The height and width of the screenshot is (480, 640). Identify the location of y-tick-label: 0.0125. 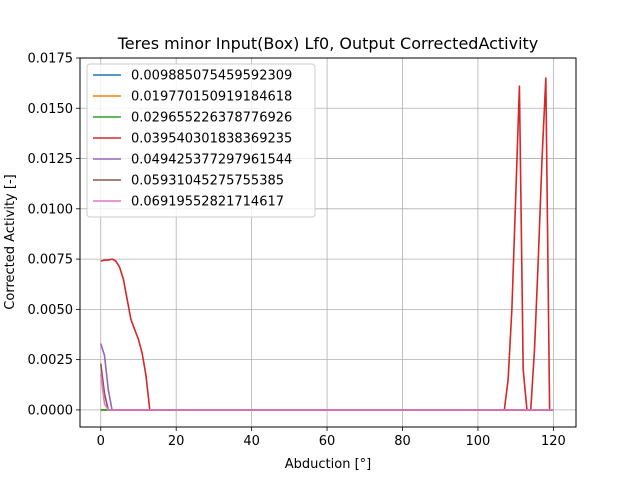
(51, 159).